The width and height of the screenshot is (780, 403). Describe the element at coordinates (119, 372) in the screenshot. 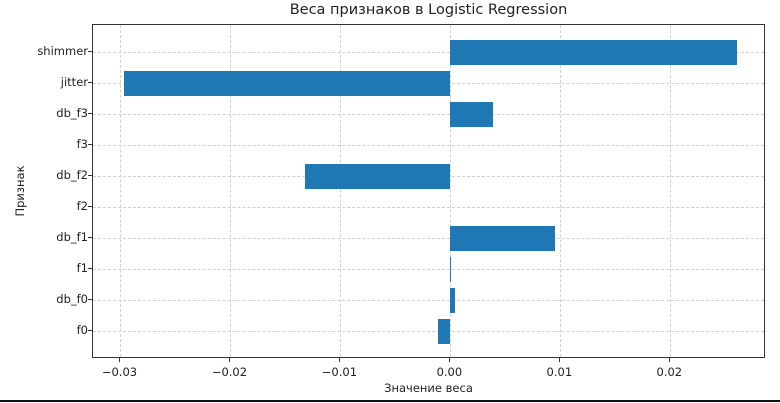

I see `x-tick-label: −0.03` at that location.